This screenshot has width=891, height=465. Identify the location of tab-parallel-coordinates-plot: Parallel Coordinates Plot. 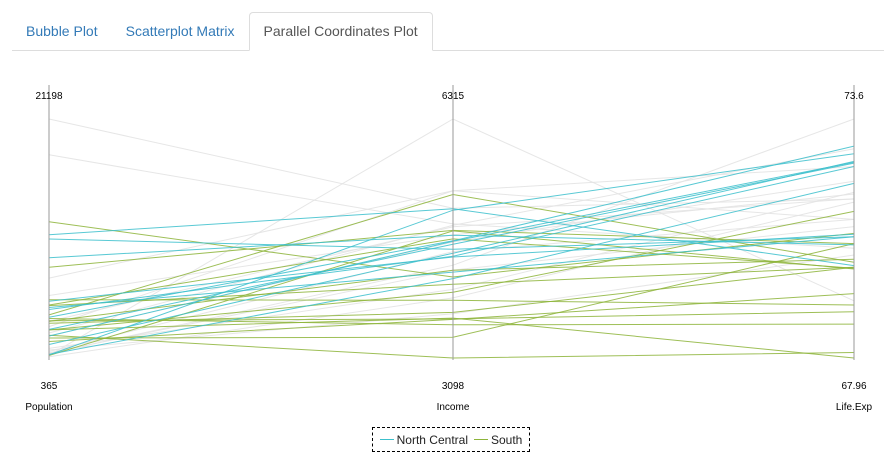
(340, 31).